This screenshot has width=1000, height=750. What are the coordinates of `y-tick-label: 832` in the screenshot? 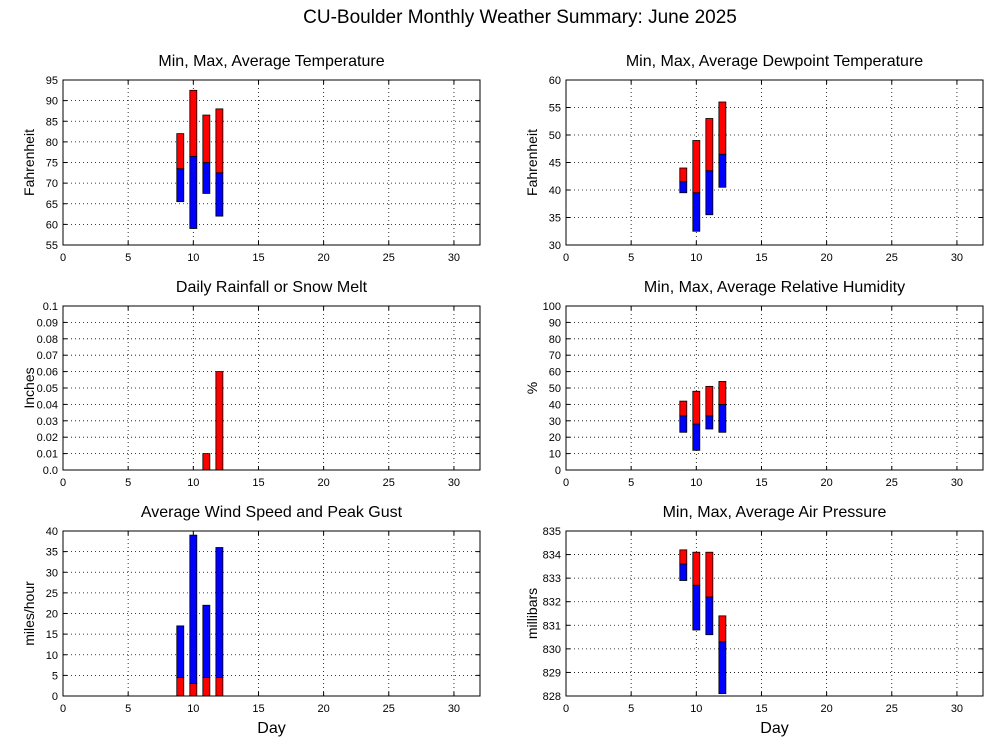 It's located at (552, 603).